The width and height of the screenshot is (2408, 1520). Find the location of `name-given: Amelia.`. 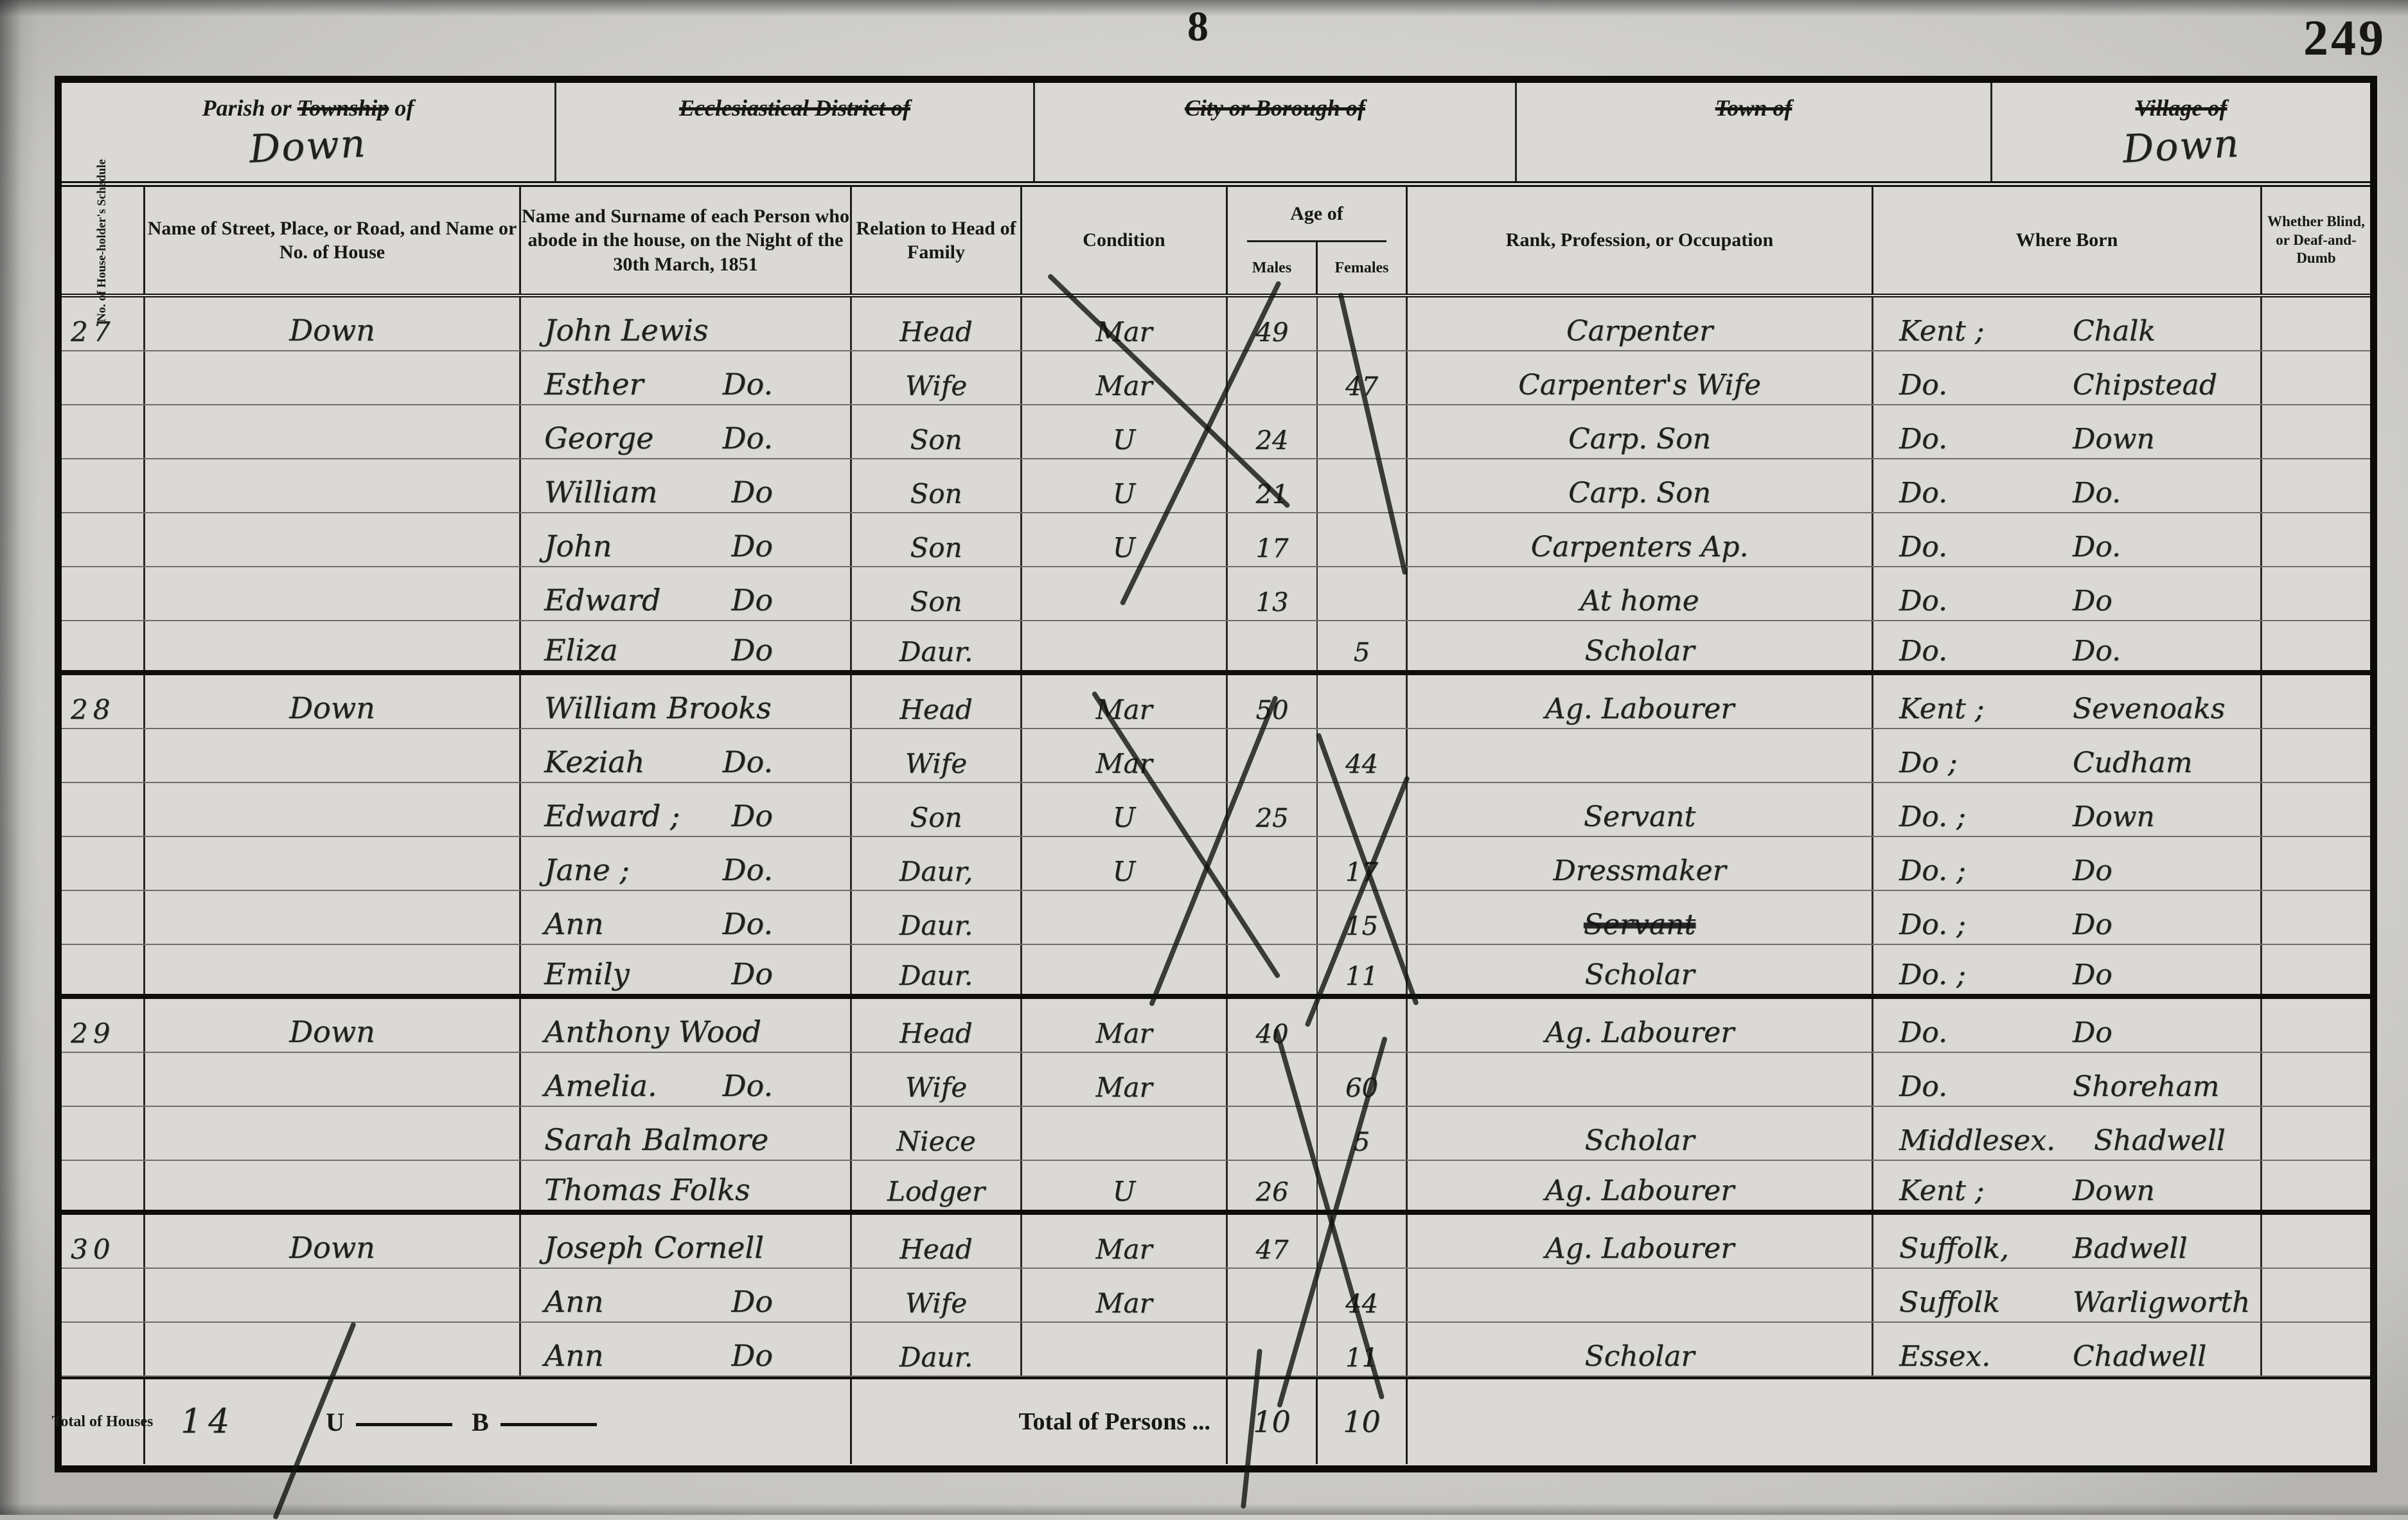

name-given: Amelia. is located at coordinates (600, 1085).